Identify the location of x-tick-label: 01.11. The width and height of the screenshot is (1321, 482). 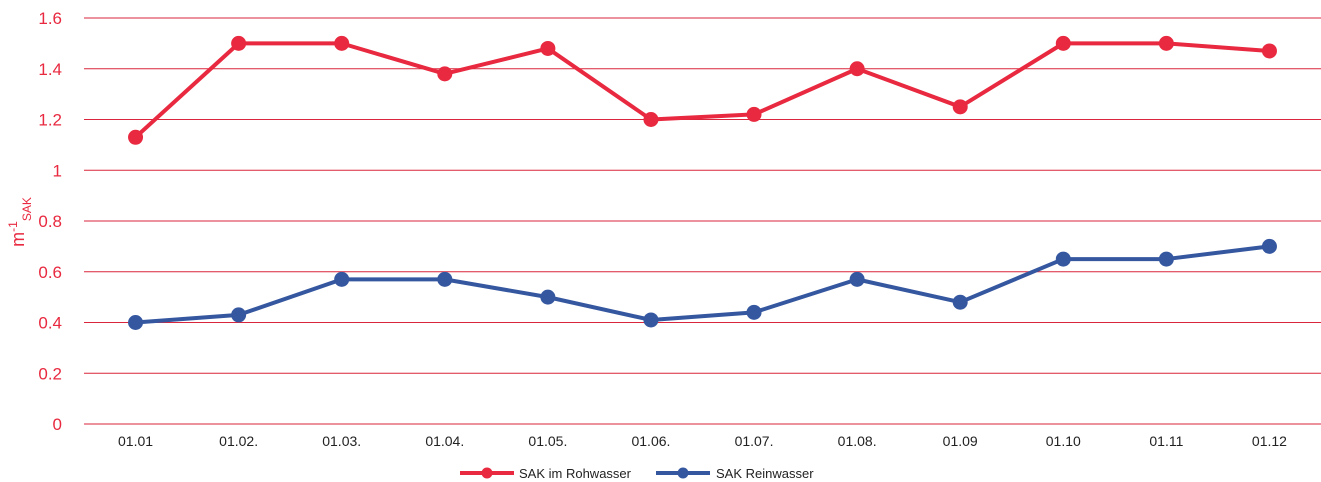
(1166, 441).